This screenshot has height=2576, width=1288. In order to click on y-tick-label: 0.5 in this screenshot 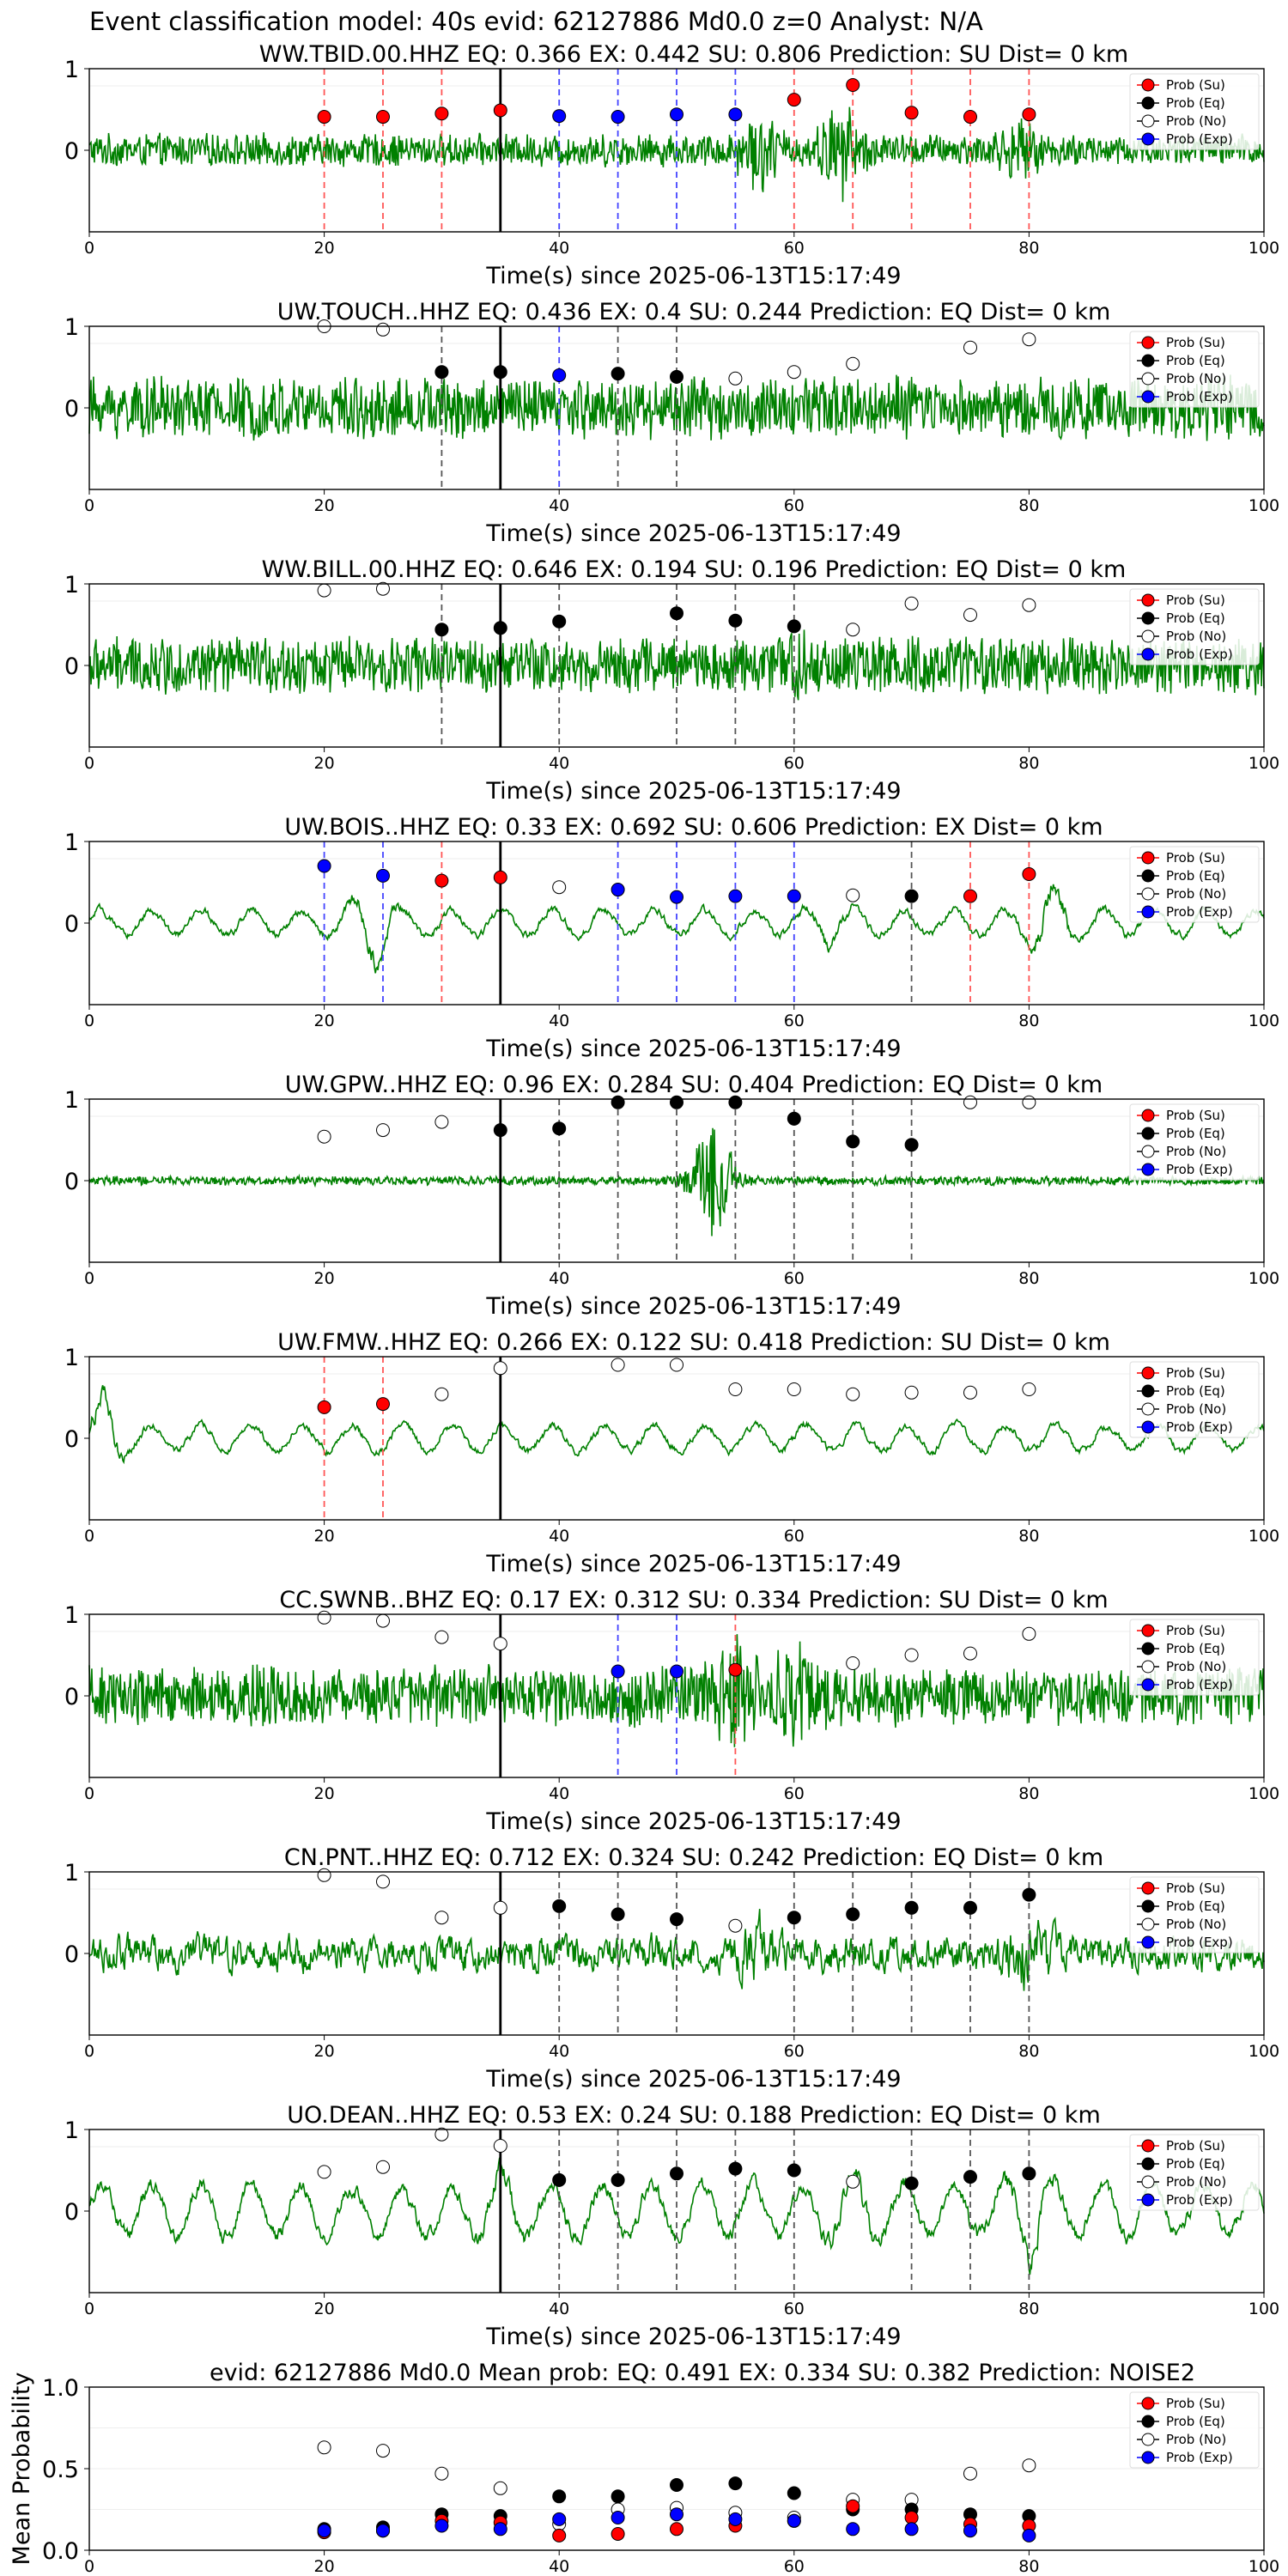, I will do `click(61, 2470)`.